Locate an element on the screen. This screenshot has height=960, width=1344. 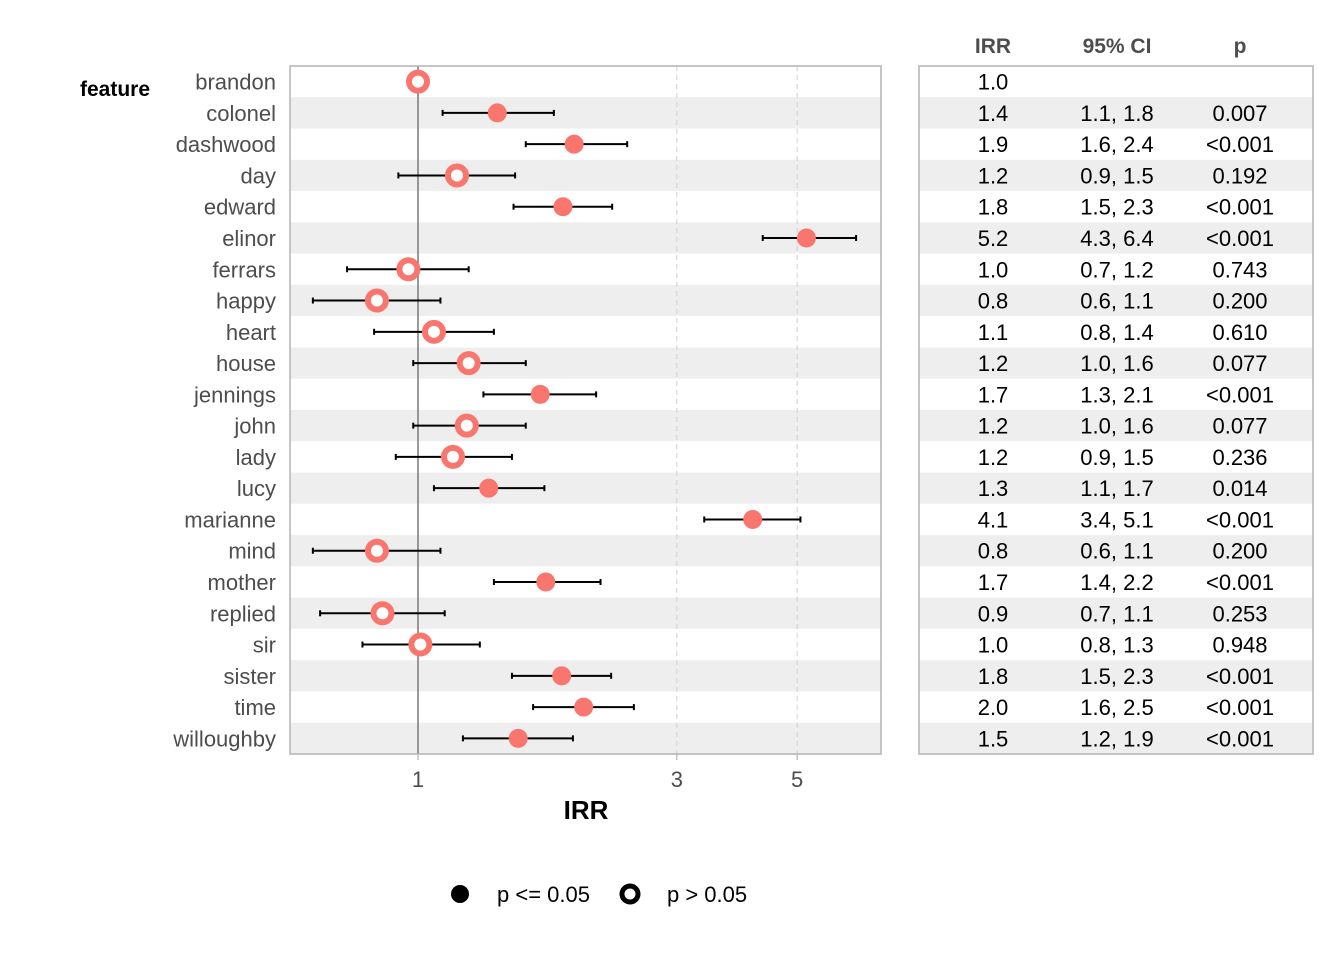
feature-label: jennings is located at coordinates (234, 394).